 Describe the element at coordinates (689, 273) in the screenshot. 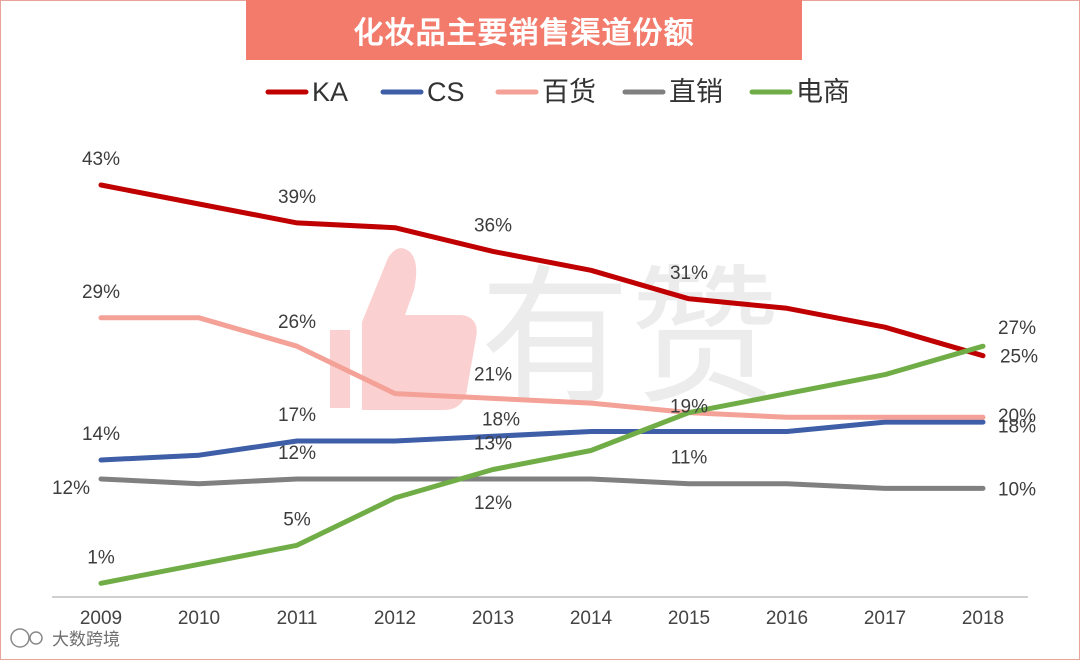

I see `data-label-ka: 31%` at that location.